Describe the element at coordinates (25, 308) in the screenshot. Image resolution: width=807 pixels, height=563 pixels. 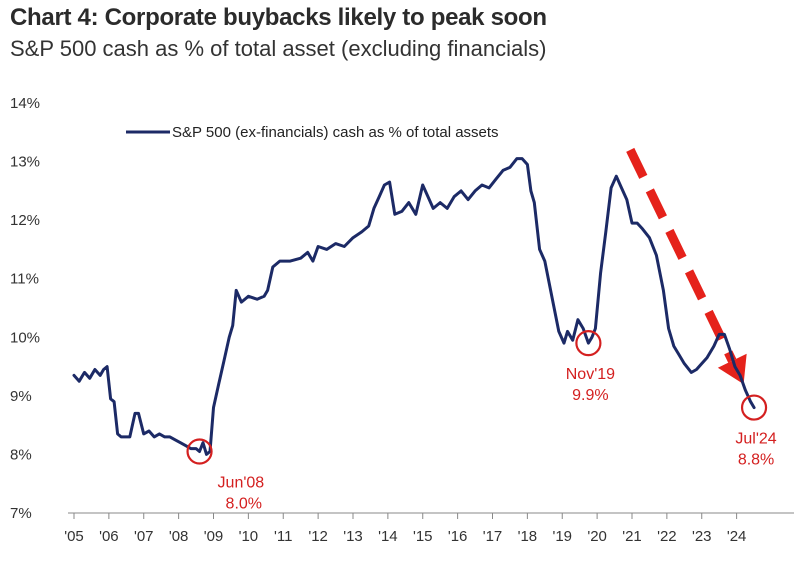
I see `y-axis-ticks: 7% 8% 9% 10% 11% 12% 13% 14%` at that location.